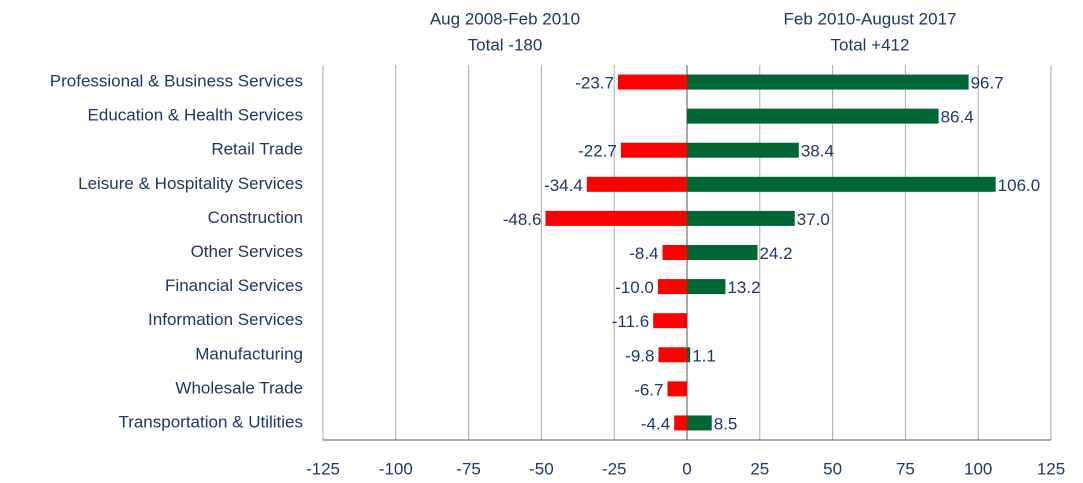 This screenshot has width=1083, height=483. Describe the element at coordinates (1051, 468) in the screenshot. I see `x-tick-label: 125` at that location.